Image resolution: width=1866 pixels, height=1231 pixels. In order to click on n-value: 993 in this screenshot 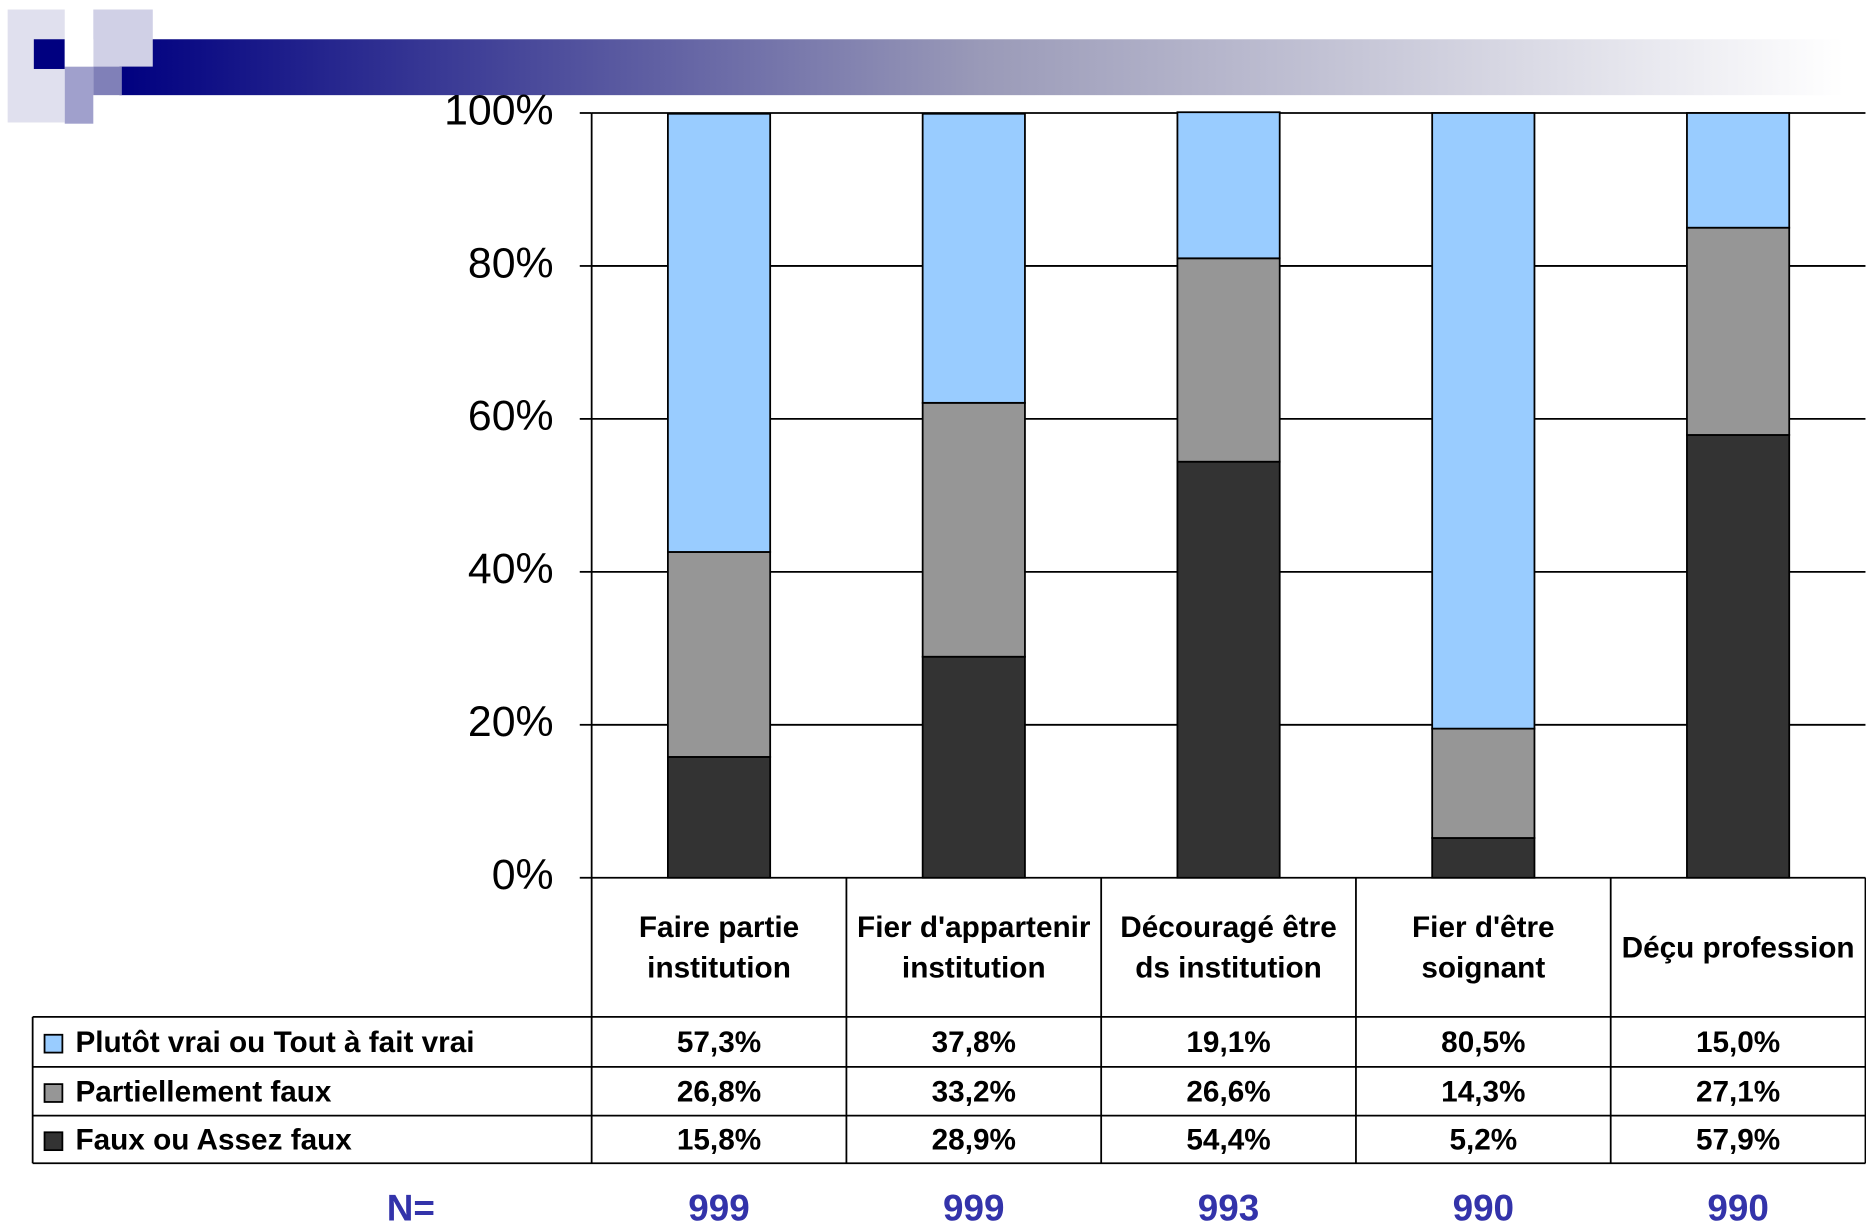, I will do `click(1229, 1208)`.